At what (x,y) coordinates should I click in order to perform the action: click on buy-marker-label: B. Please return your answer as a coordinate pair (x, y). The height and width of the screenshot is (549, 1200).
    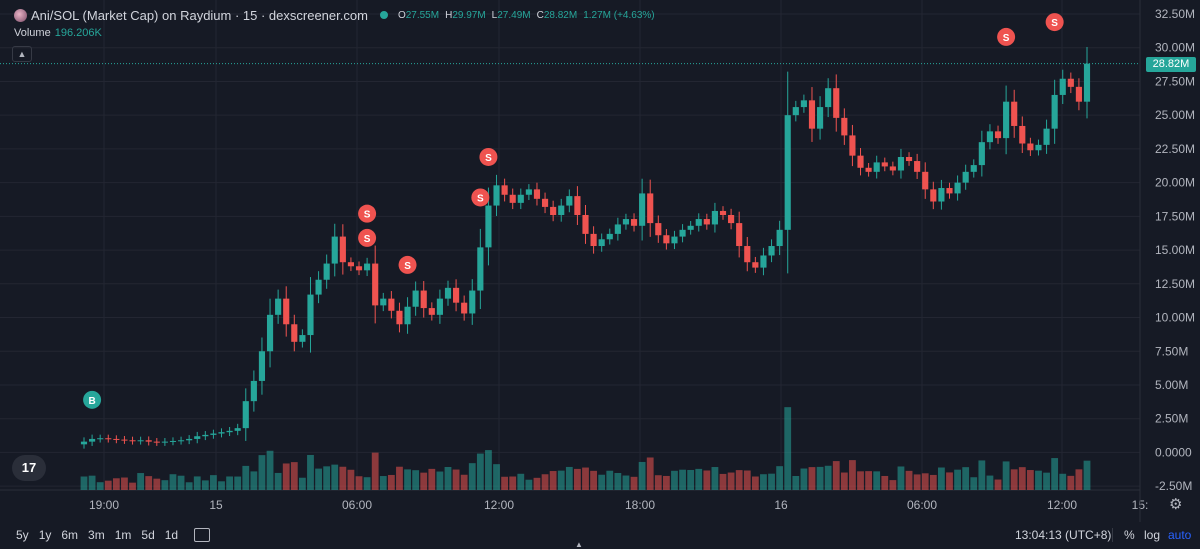
    Looking at the image, I should click on (91, 401).